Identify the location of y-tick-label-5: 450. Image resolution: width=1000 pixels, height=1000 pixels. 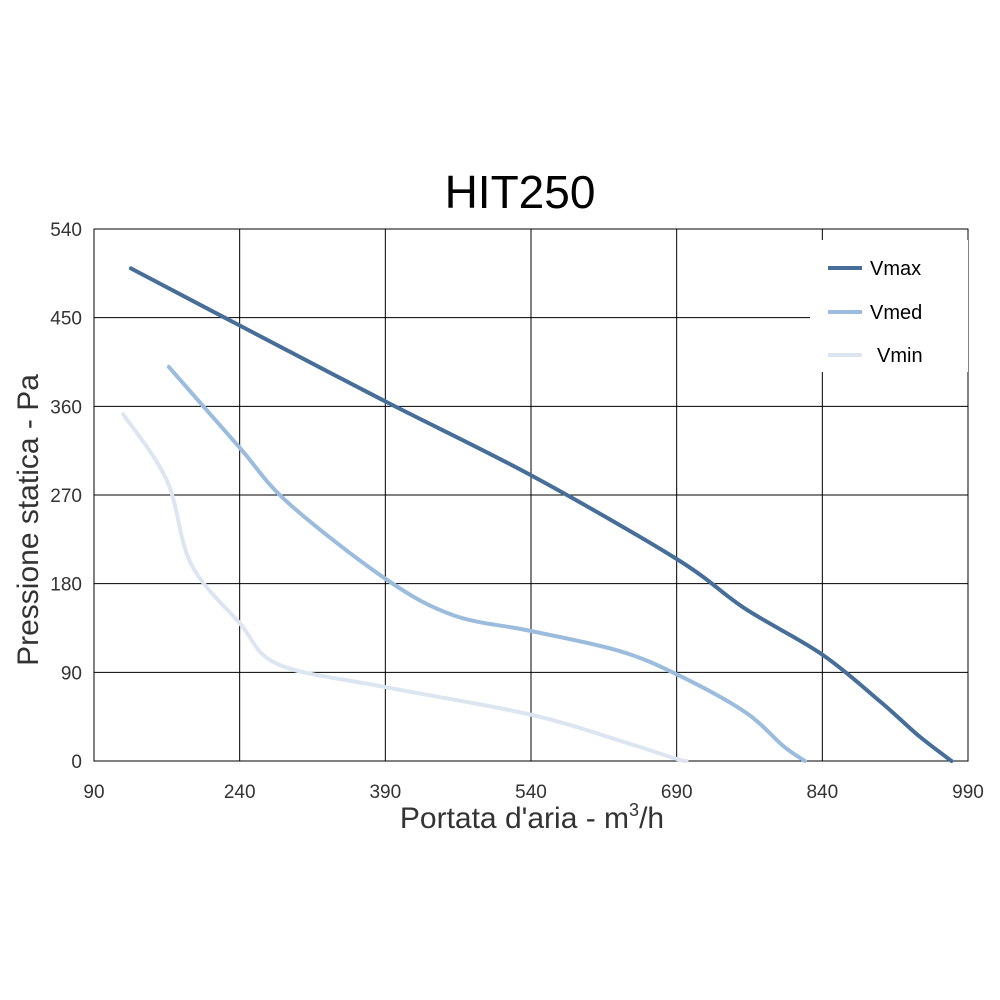
(66, 319).